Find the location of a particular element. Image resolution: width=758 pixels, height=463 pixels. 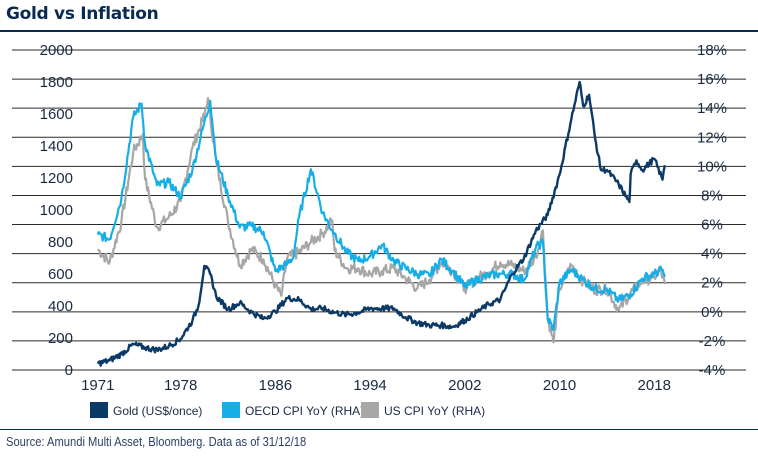

x-axis-ticks: 1971 1978 1986 1994 2002 2010 2018 is located at coordinates (376, 385).